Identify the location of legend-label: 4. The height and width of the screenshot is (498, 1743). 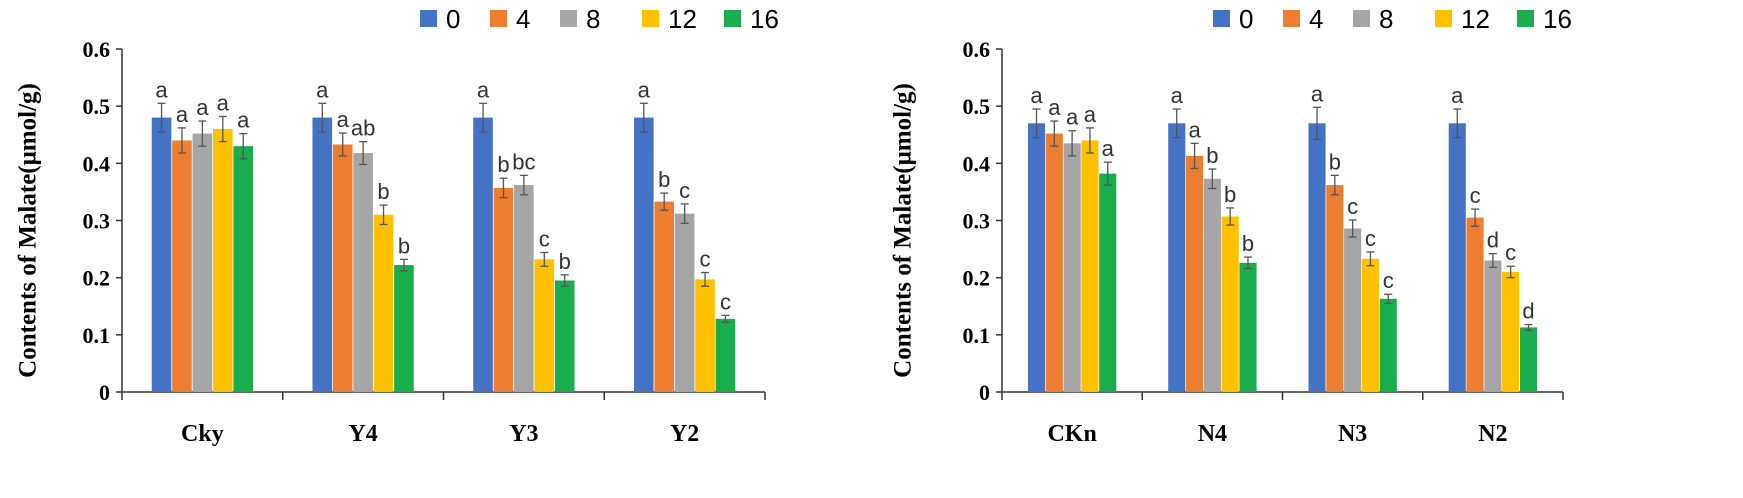
(523, 19).